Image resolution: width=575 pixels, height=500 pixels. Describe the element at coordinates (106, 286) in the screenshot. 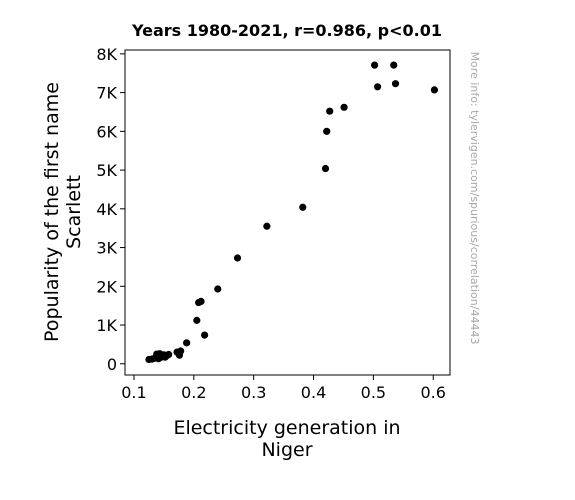

I see `y-tick-label: 2K` at that location.